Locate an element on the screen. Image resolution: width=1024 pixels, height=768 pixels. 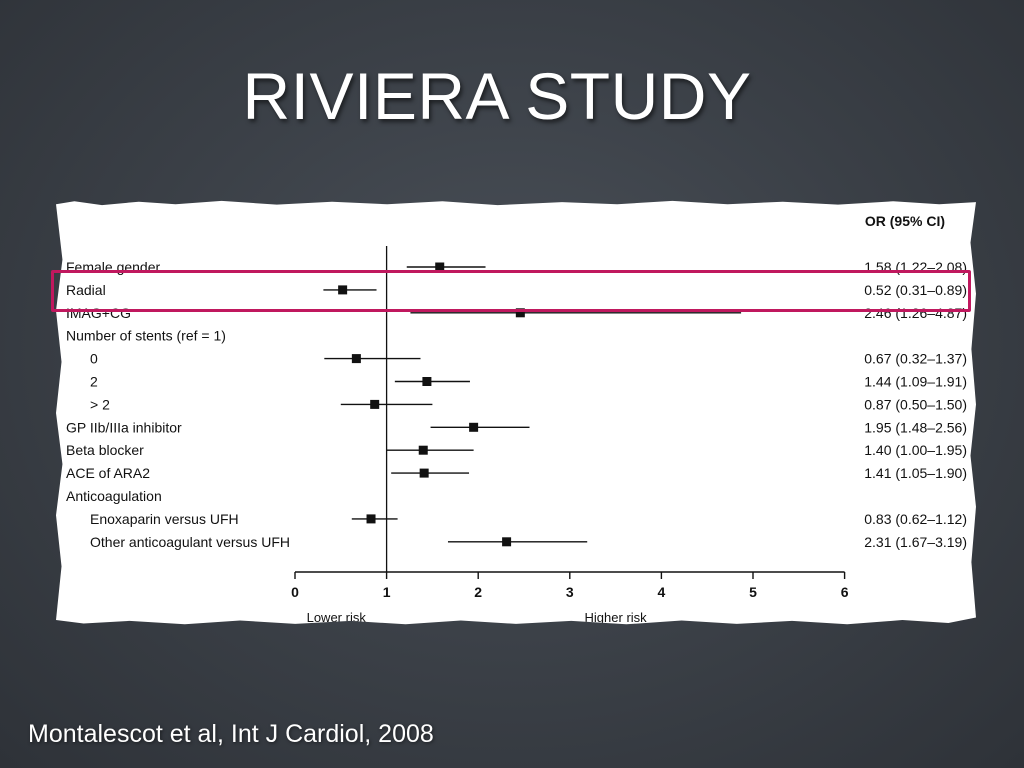
row-label: ACE of ARA2 is located at coordinates (108, 473).